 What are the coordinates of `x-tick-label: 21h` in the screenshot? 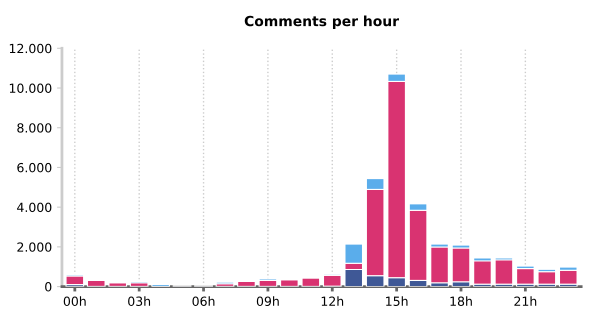 It's located at (525, 301).